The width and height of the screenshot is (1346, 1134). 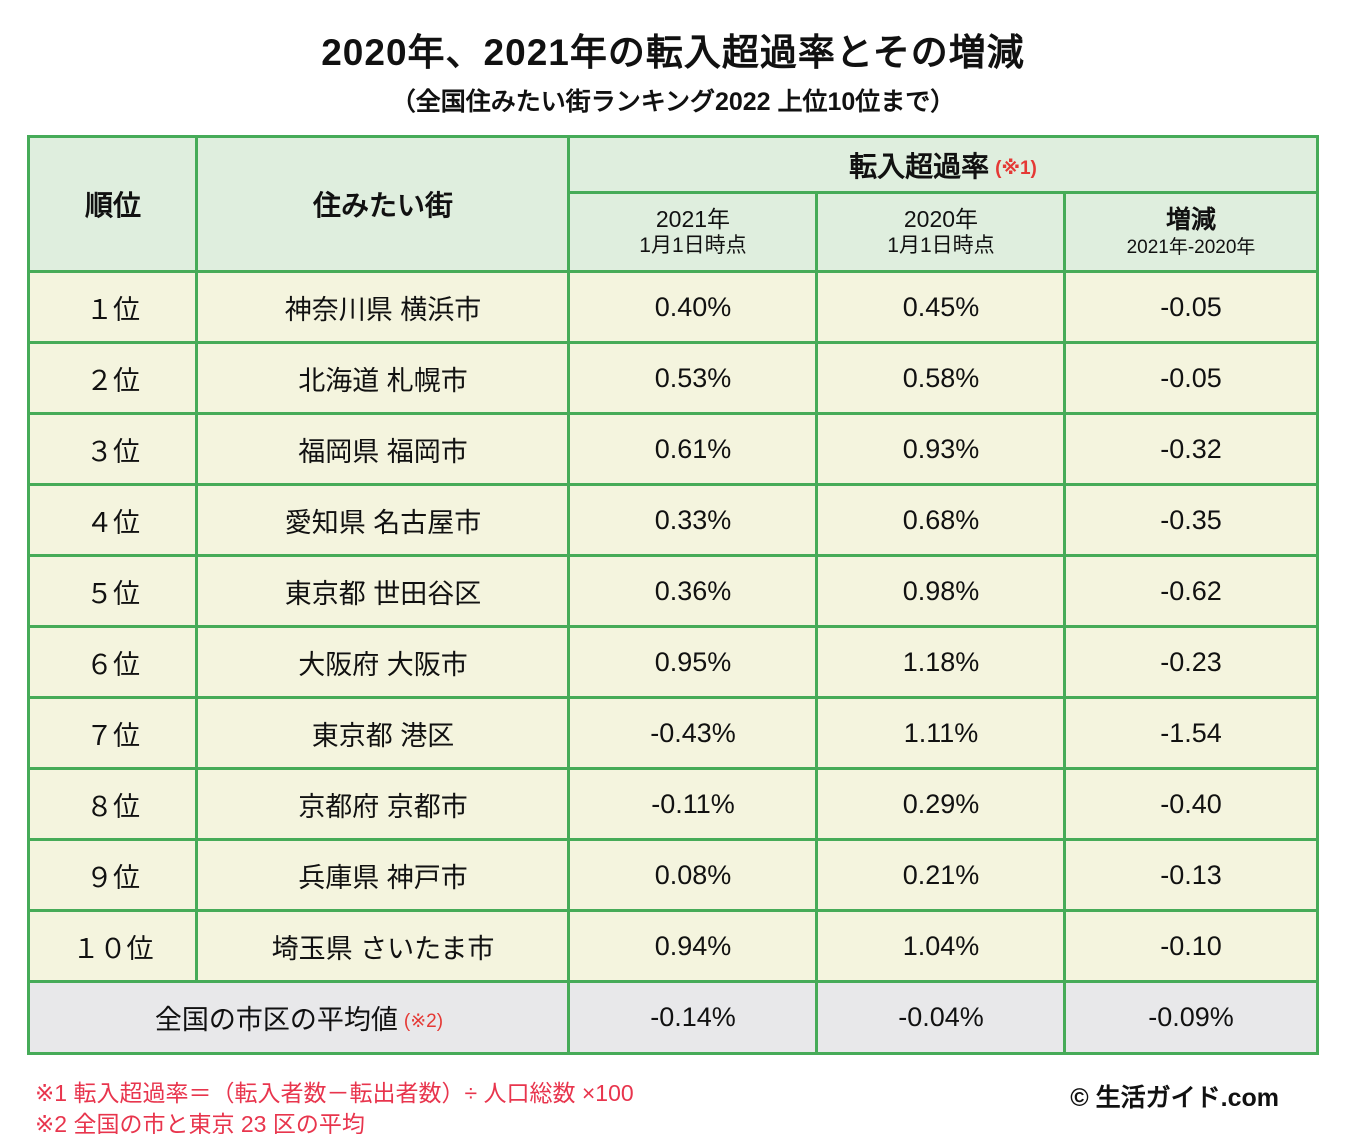 I want to click on page-subtitle: （全国住みたい街ランキング2022 上位10位まで）, so click(x=673, y=102).